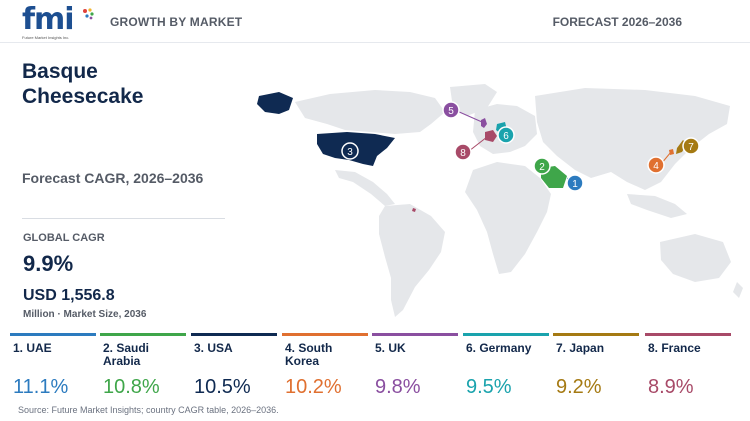  I want to click on card-country-name: 5. UK, so click(390, 348).